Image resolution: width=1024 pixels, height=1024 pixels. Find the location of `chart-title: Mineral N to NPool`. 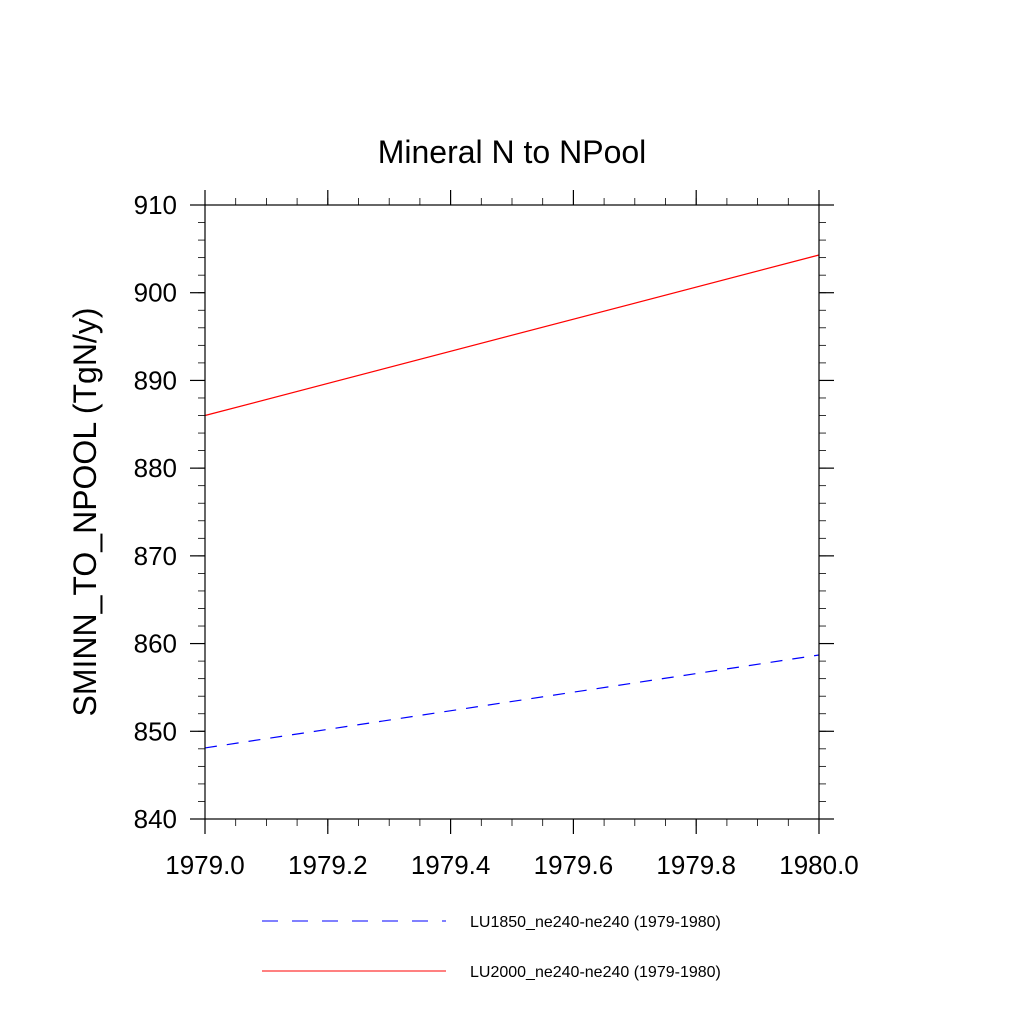

chart-title: Mineral N to NPool is located at coordinates (512, 152).